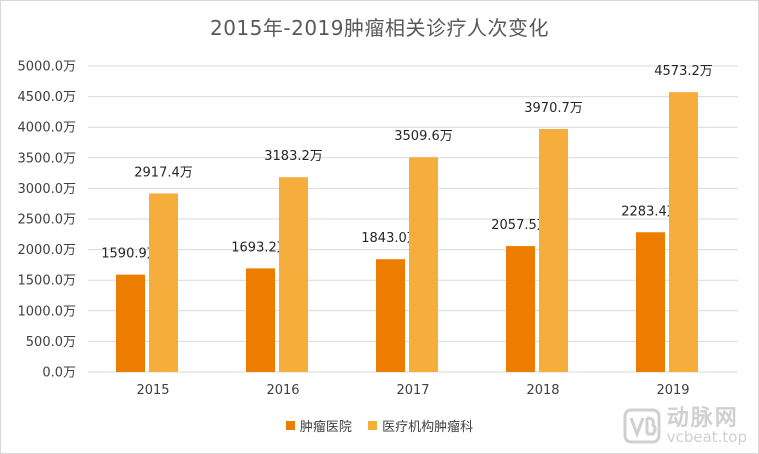 Image resolution: width=759 pixels, height=454 pixels. Describe the element at coordinates (379, 28) in the screenshot. I see `chart-title: 2015年-2019肿瘤相关诊疗人次变化` at that location.